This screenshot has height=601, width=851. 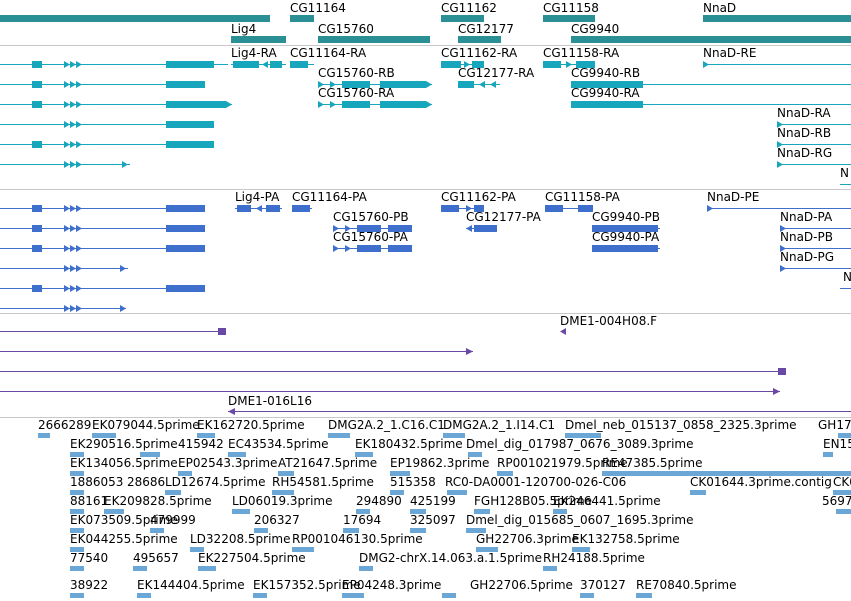 I want to click on est-label: 1886053, so click(x=97, y=482).